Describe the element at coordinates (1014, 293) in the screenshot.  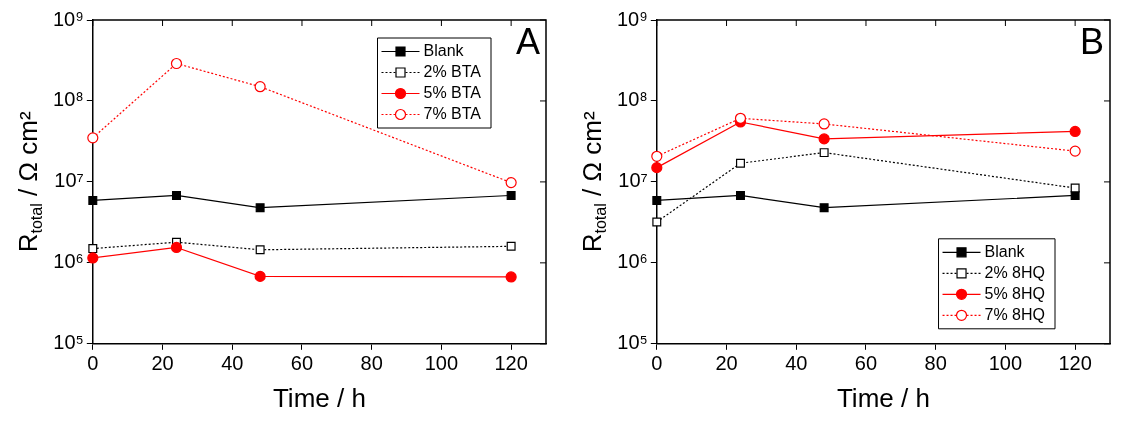
I see `legend-label: 5% 8HQ` at that location.